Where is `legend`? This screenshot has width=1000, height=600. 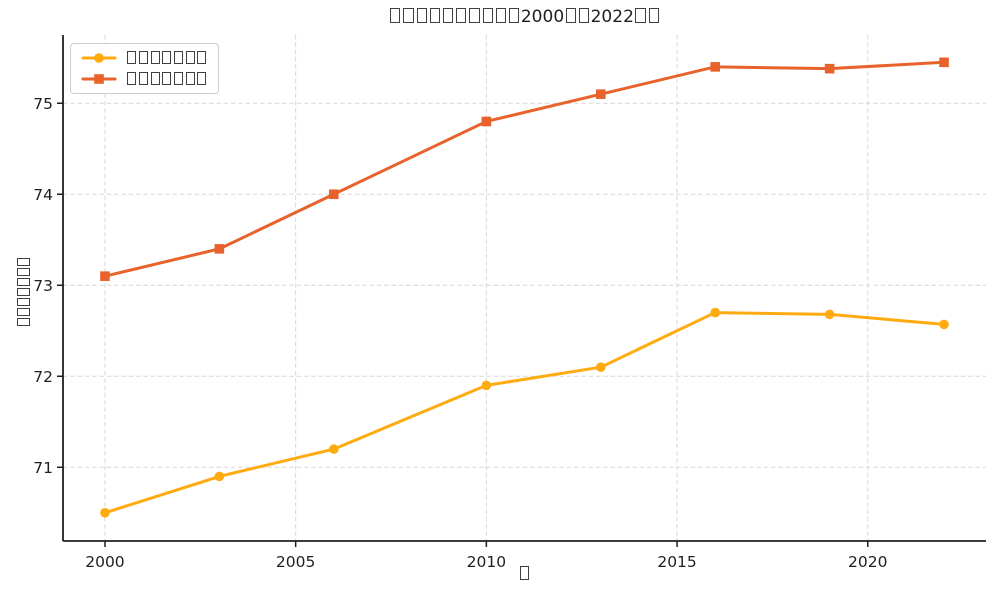 legend is located at coordinates (144, 68).